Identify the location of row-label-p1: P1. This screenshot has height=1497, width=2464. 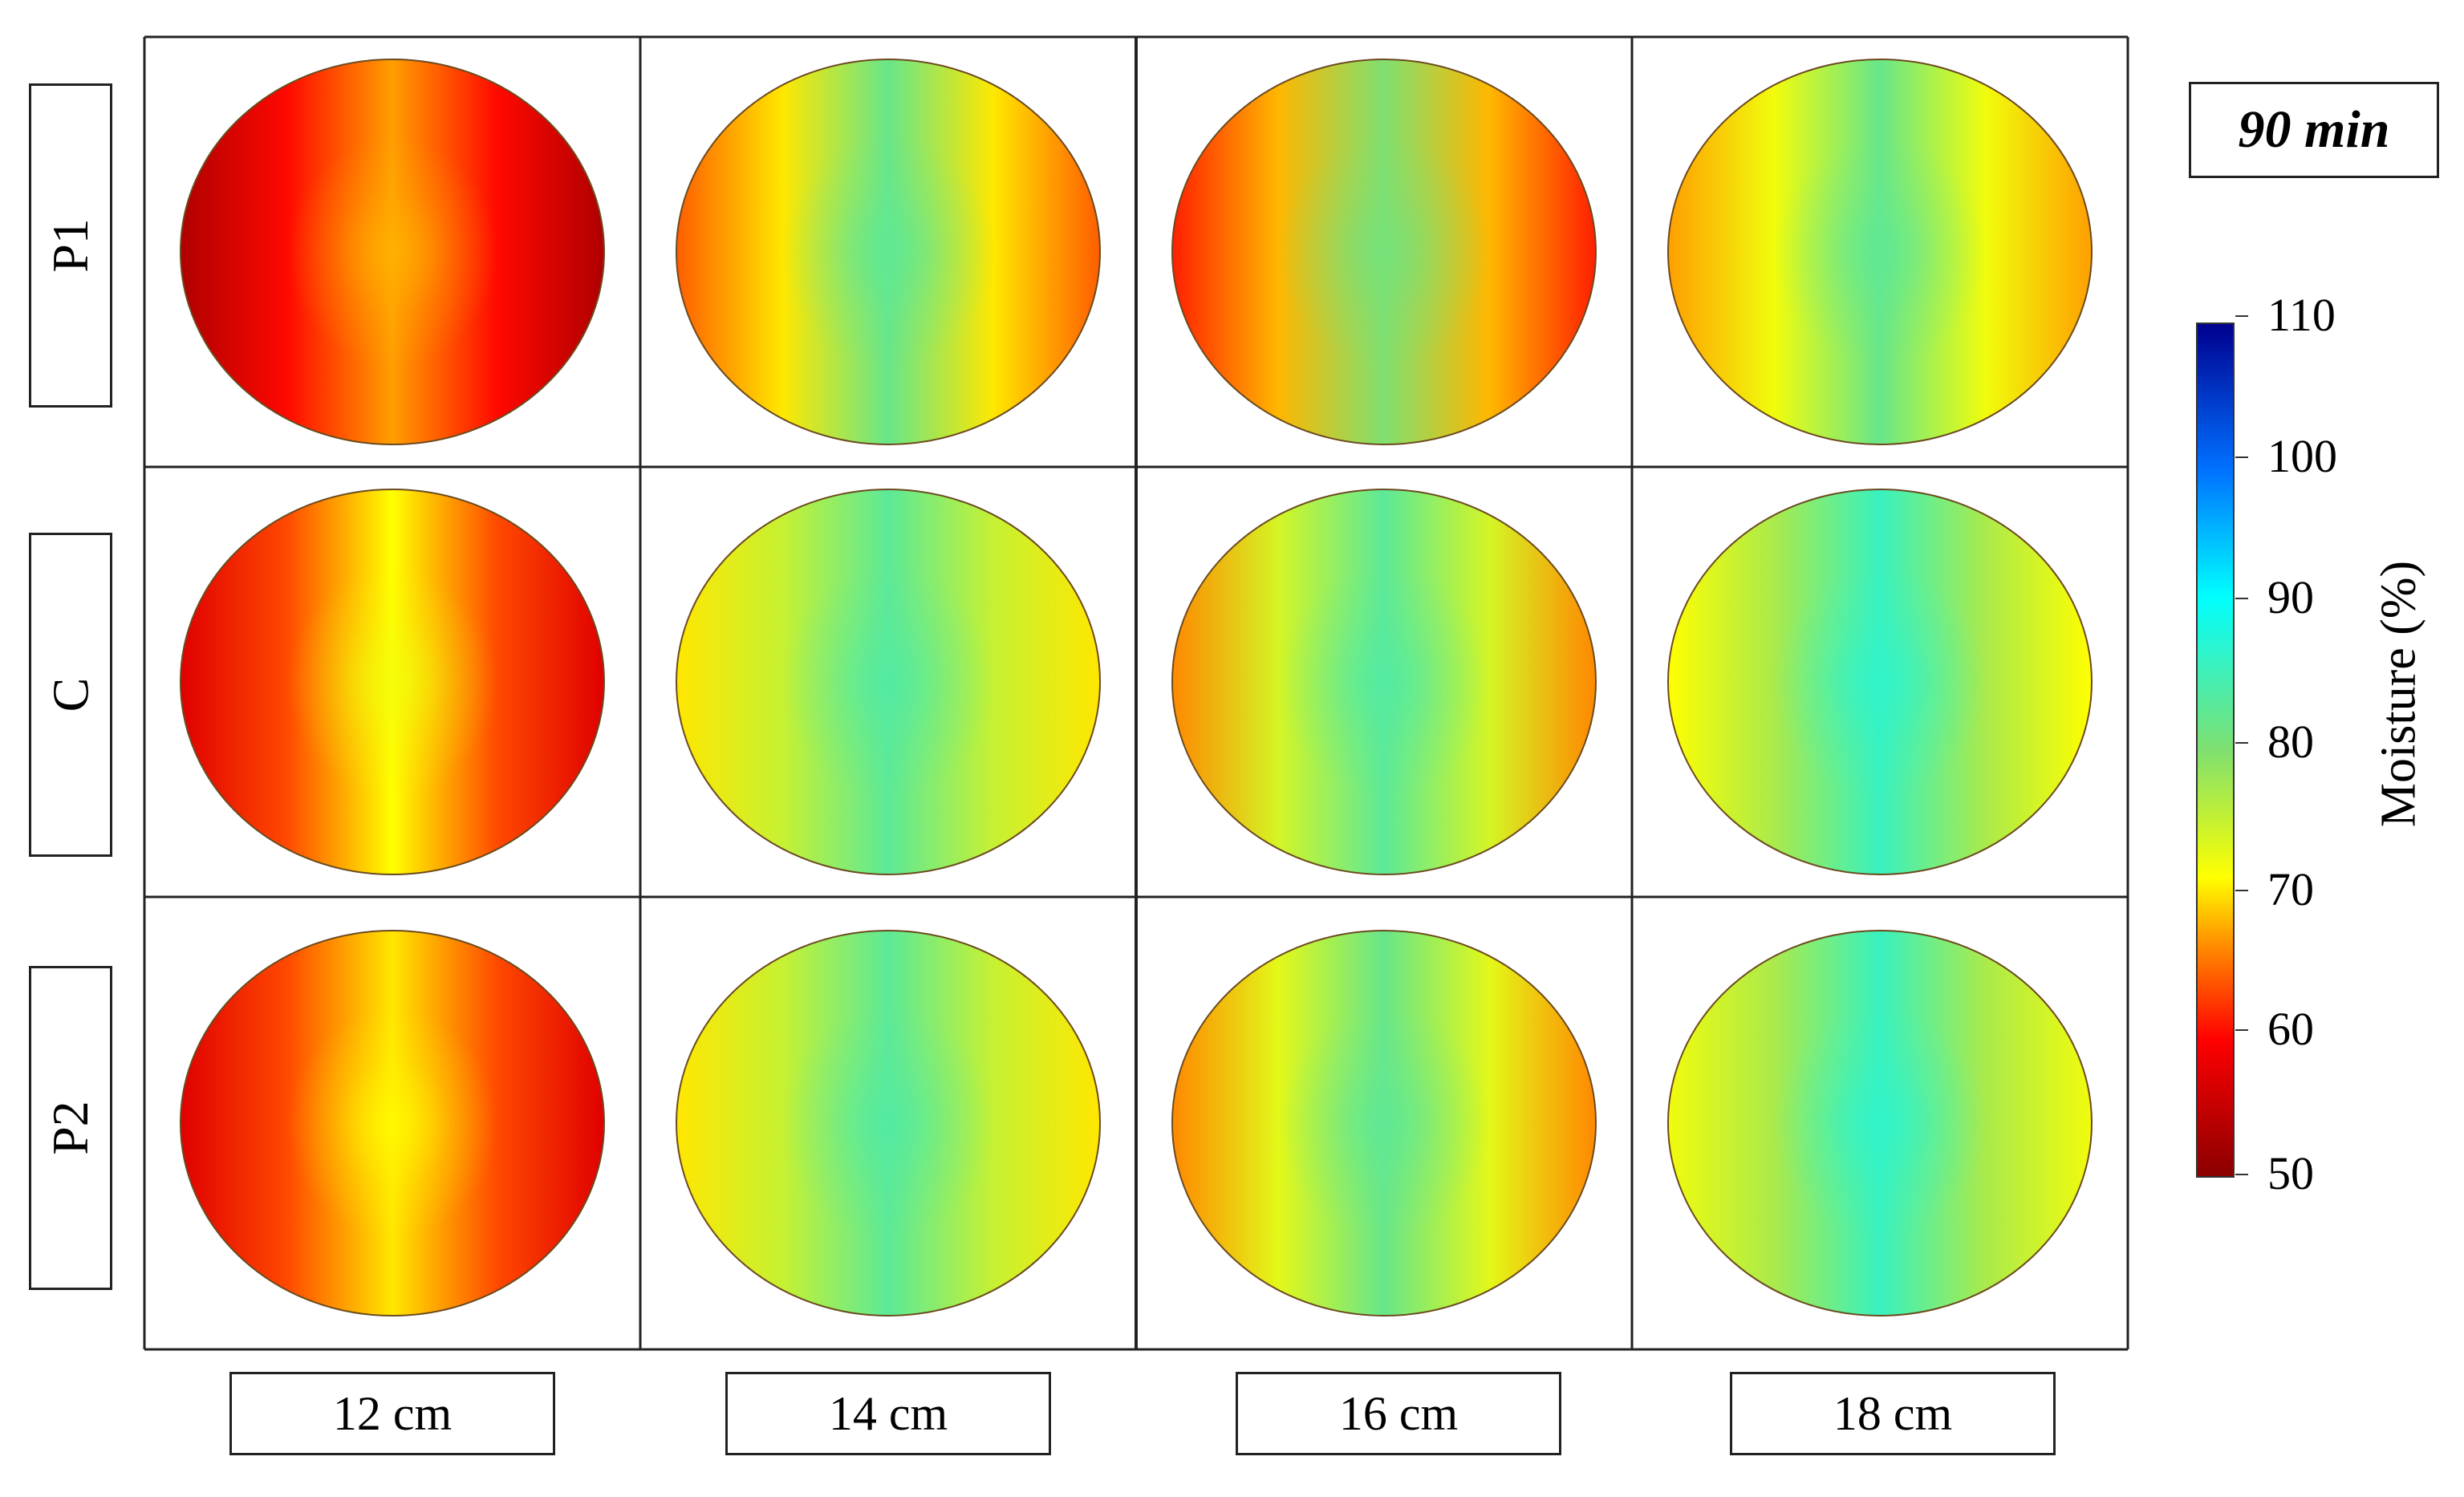
(70, 245).